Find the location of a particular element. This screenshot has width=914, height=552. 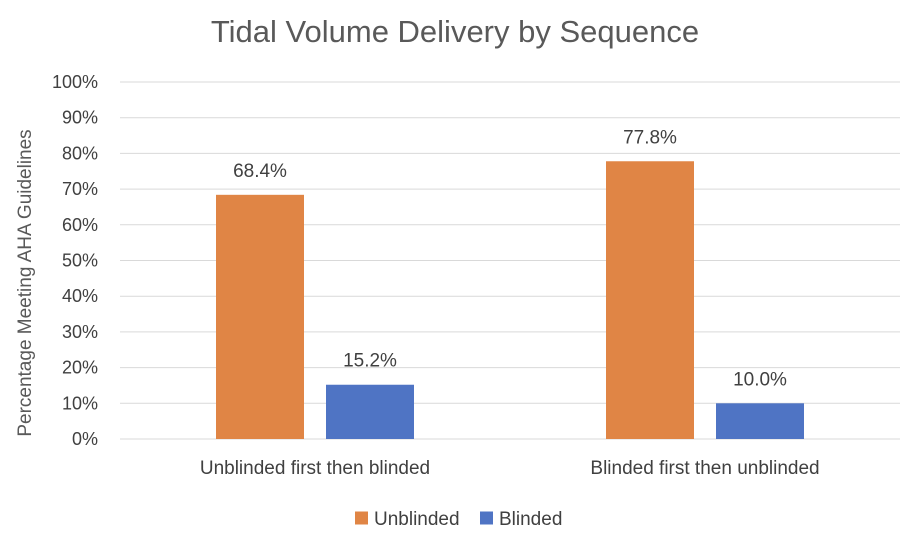

y-tick-label: 0% is located at coordinates (85, 439).